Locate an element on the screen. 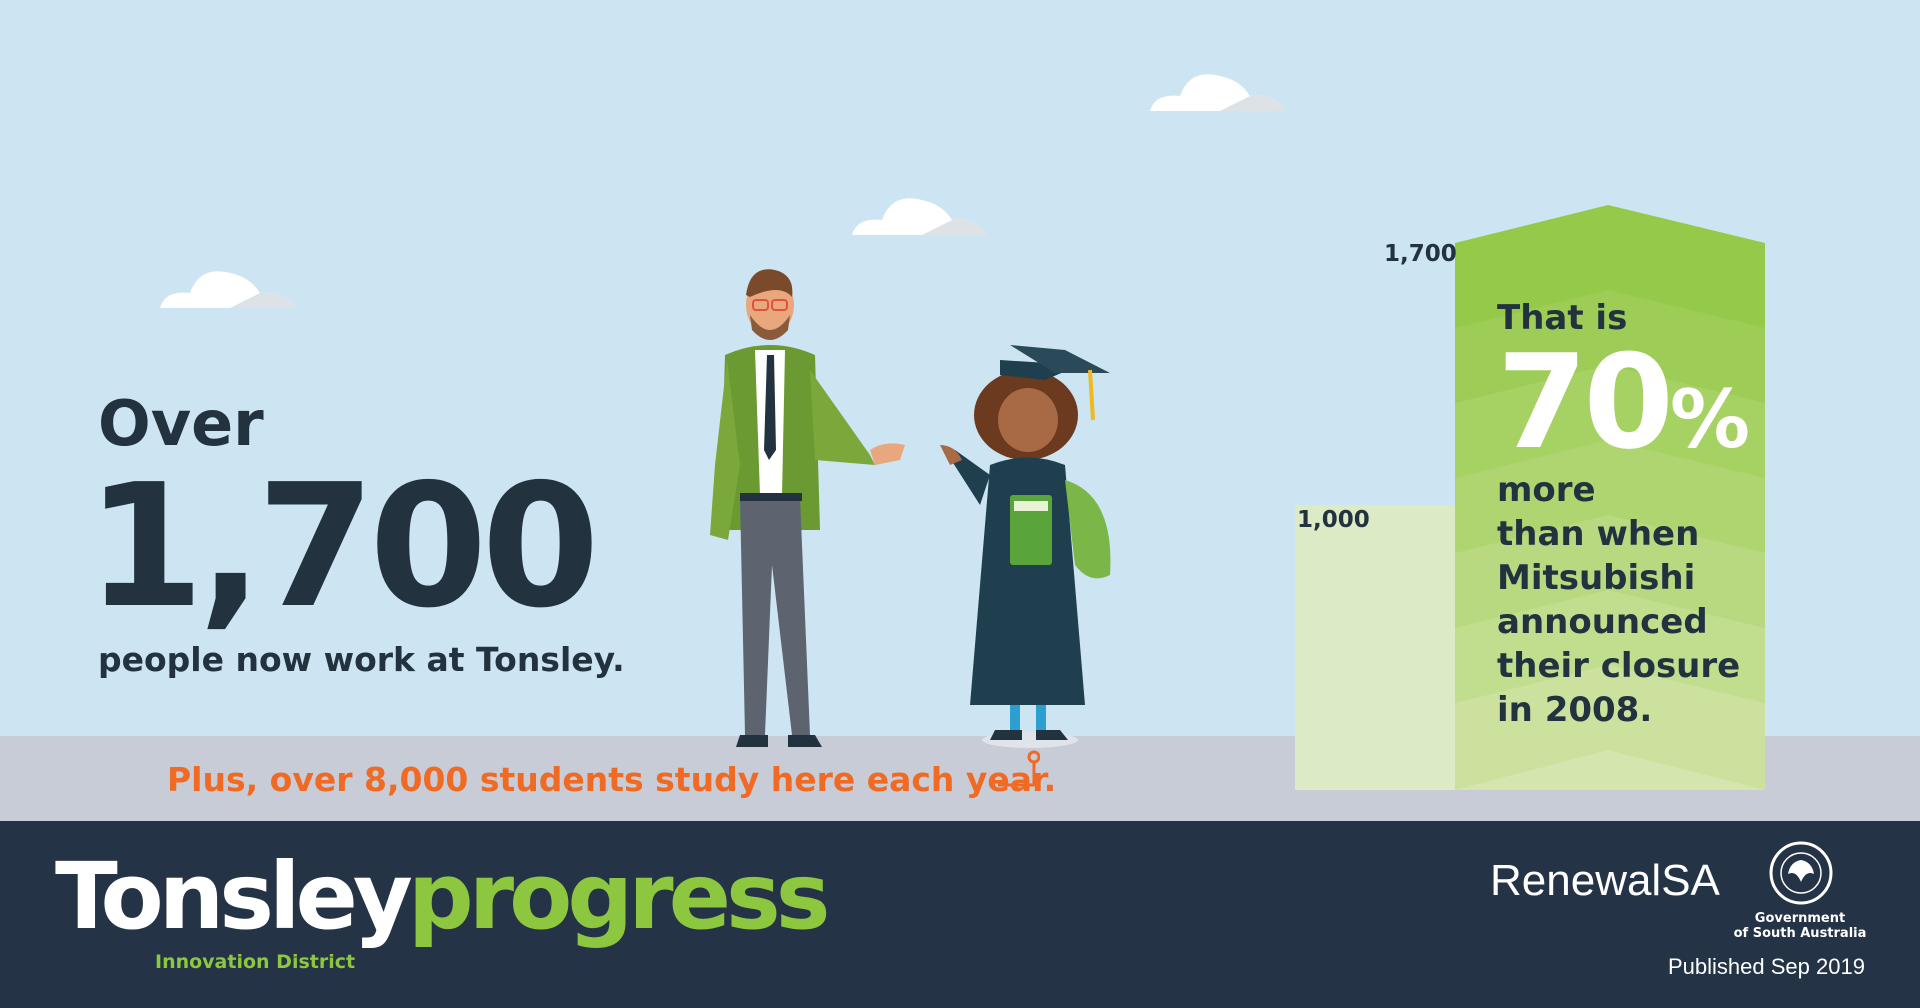 Image resolution: width=1920 pixels, height=1008 pixels. sa-government-seal-icon is located at coordinates (1801, 873).